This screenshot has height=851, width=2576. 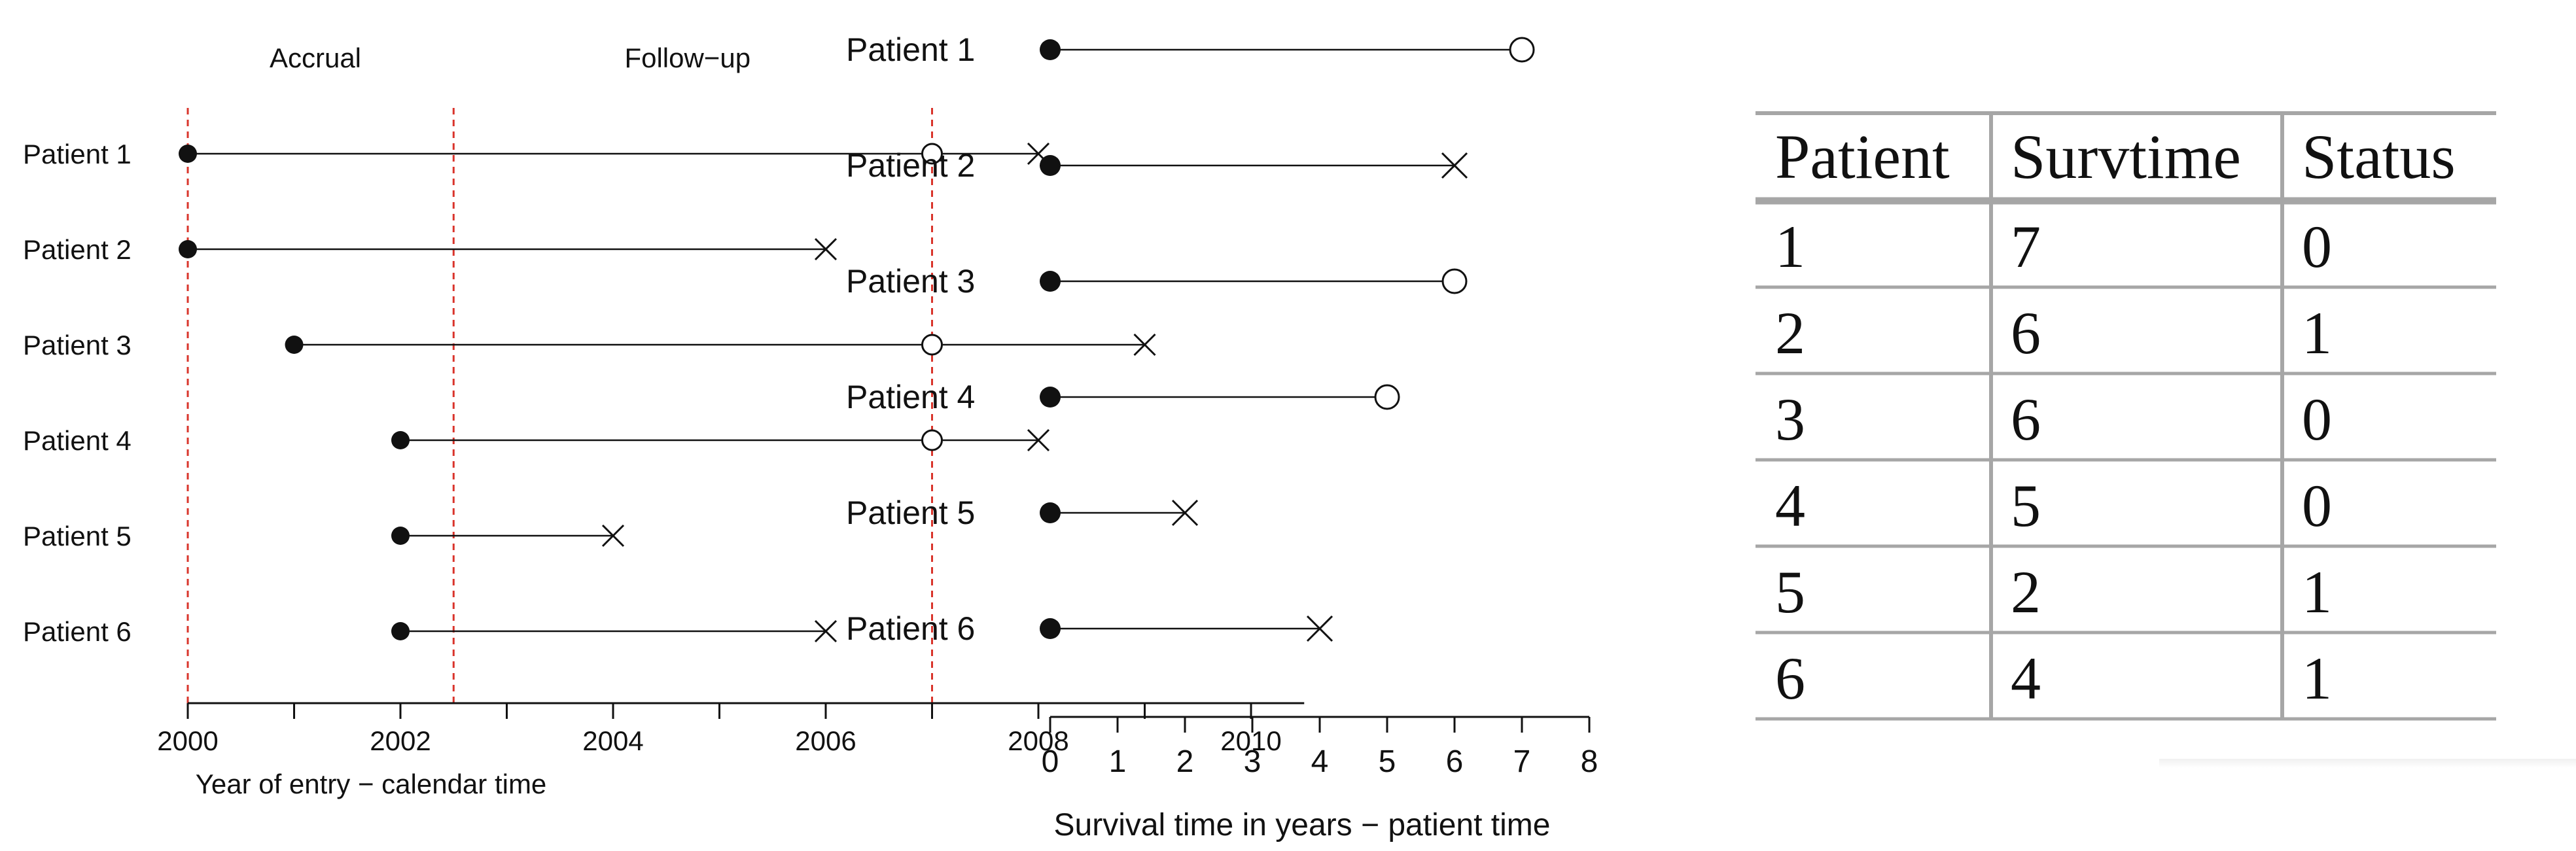 I want to click on table-header-cell: Patient, so click(x=1862, y=157).